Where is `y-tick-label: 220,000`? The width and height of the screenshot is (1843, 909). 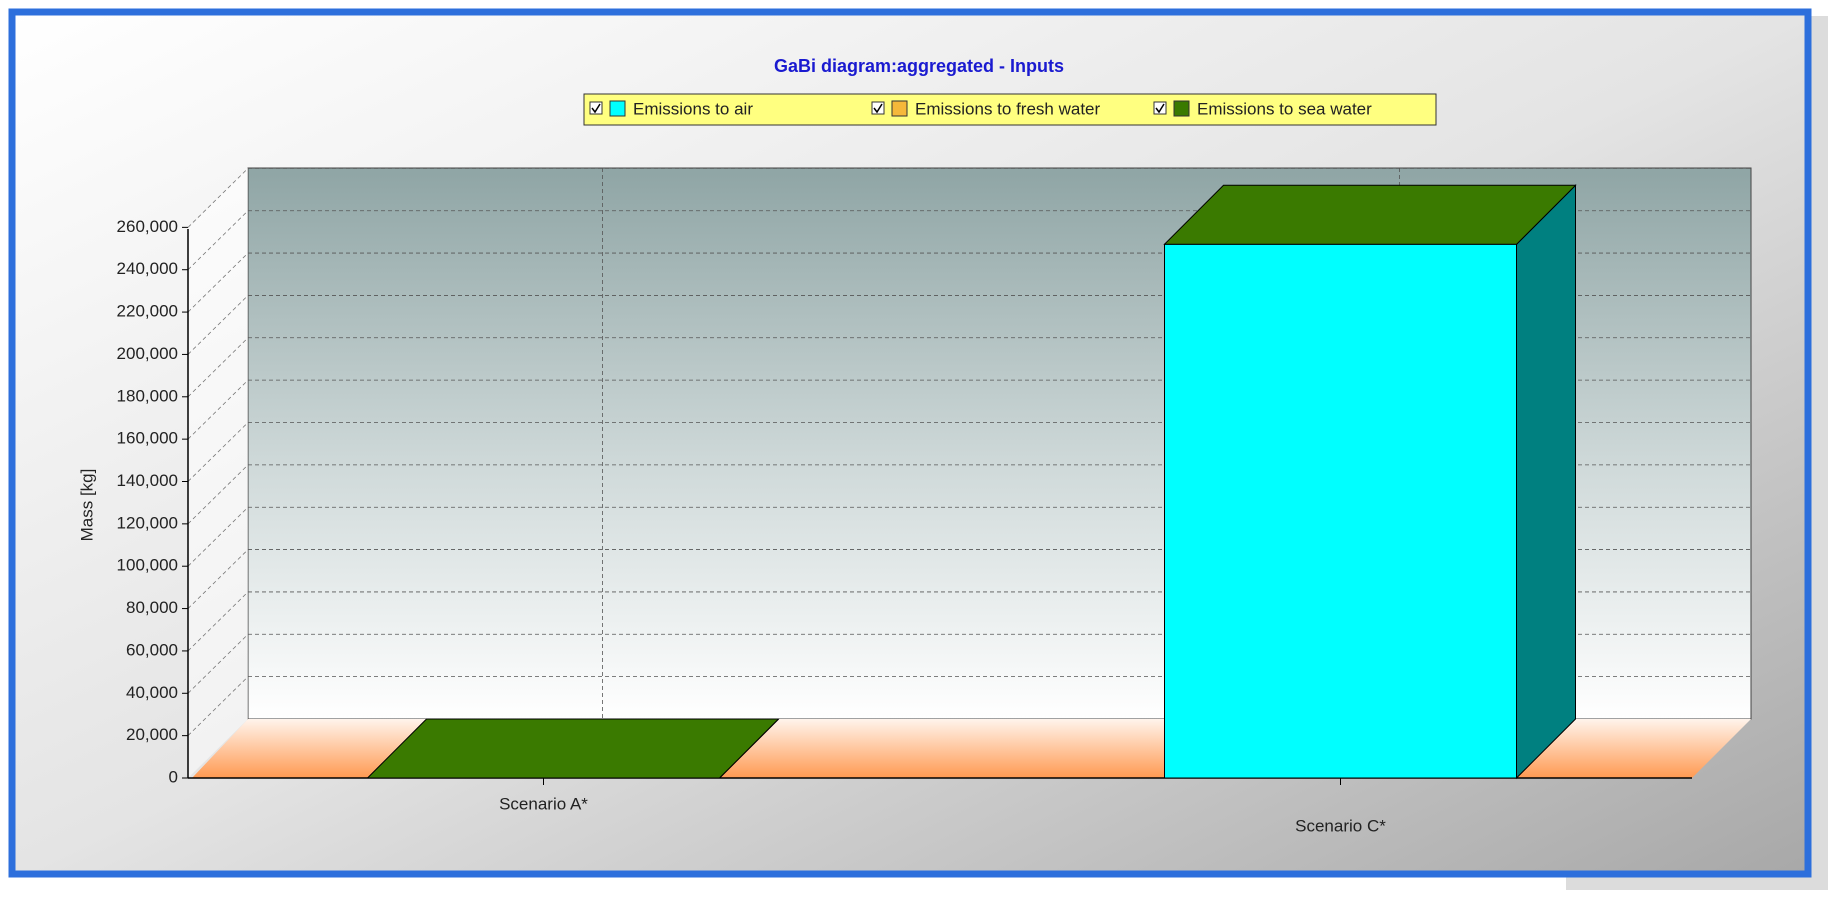
y-tick-label: 220,000 is located at coordinates (147, 311).